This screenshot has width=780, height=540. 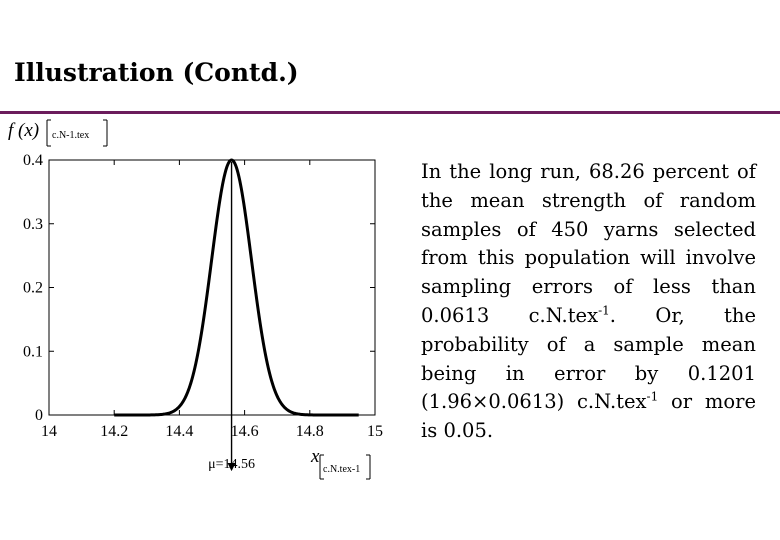 I want to click on x-tick-label: 14.4, so click(x=179, y=431).